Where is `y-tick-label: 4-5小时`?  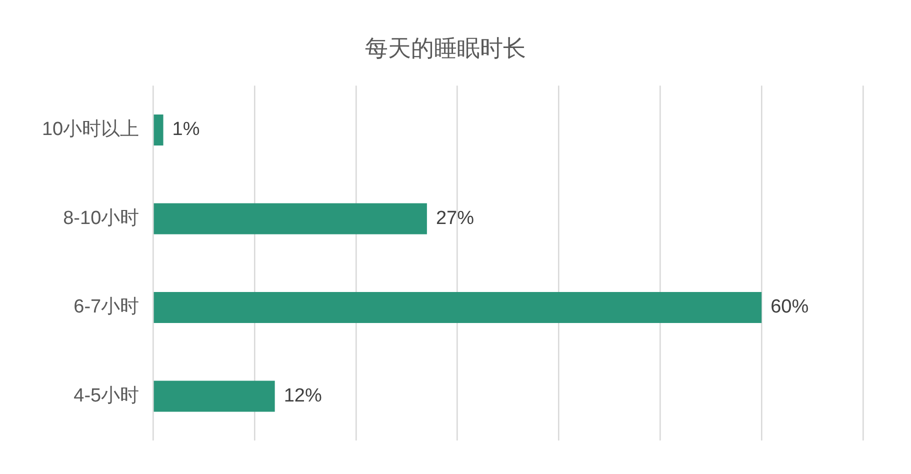
y-tick-label: 4-5小时 is located at coordinates (107, 395).